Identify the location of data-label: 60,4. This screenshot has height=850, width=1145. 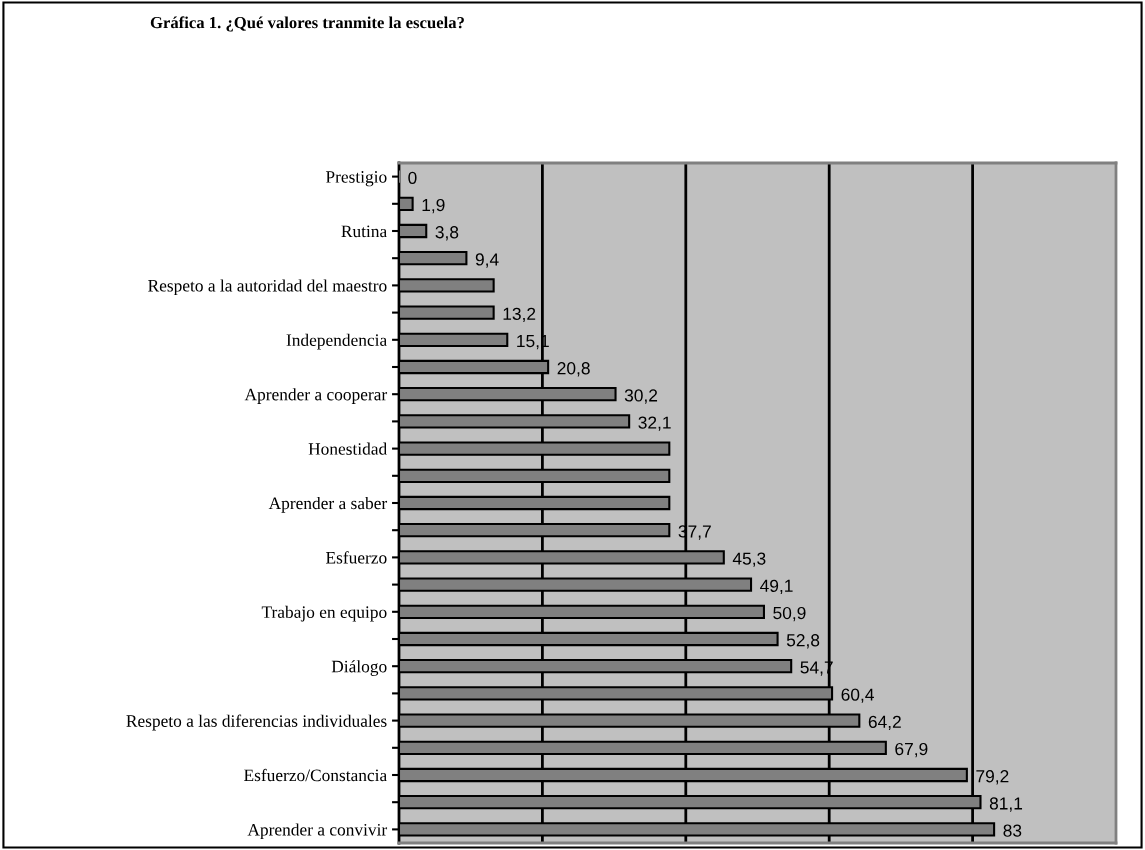
(857, 695).